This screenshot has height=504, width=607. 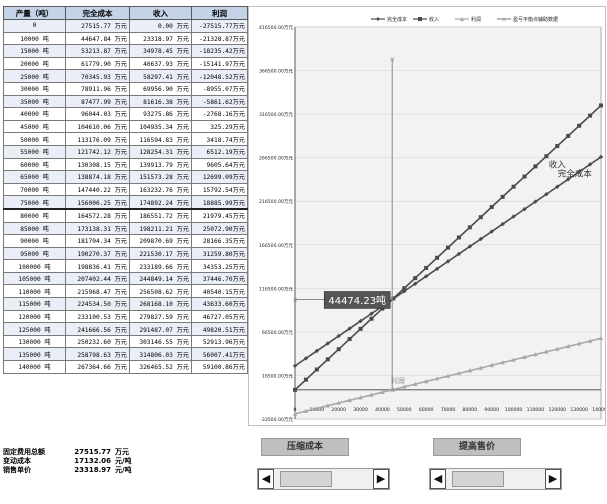 I want to click on cell-revenue: 34978.45 万元, so click(x=160, y=51).